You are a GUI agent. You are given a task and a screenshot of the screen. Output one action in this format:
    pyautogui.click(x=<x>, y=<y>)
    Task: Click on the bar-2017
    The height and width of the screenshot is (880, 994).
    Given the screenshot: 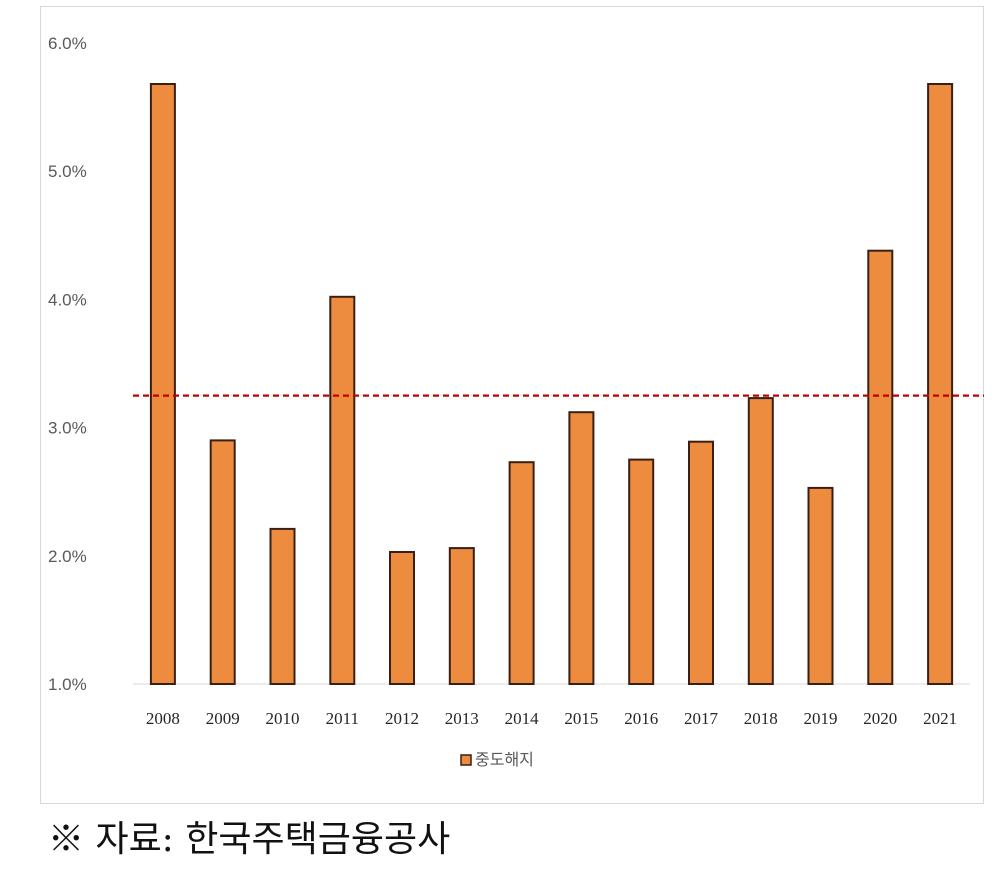 What is the action you would take?
    pyautogui.click(x=701, y=563)
    